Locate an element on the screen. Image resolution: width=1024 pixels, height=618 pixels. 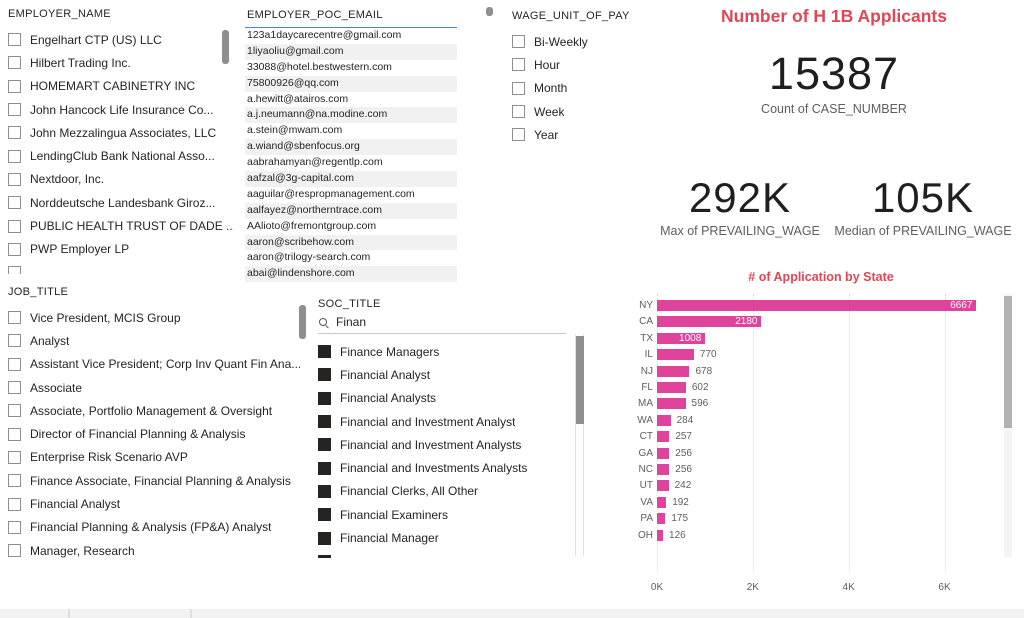
bar-TX is located at coordinates (681, 338).